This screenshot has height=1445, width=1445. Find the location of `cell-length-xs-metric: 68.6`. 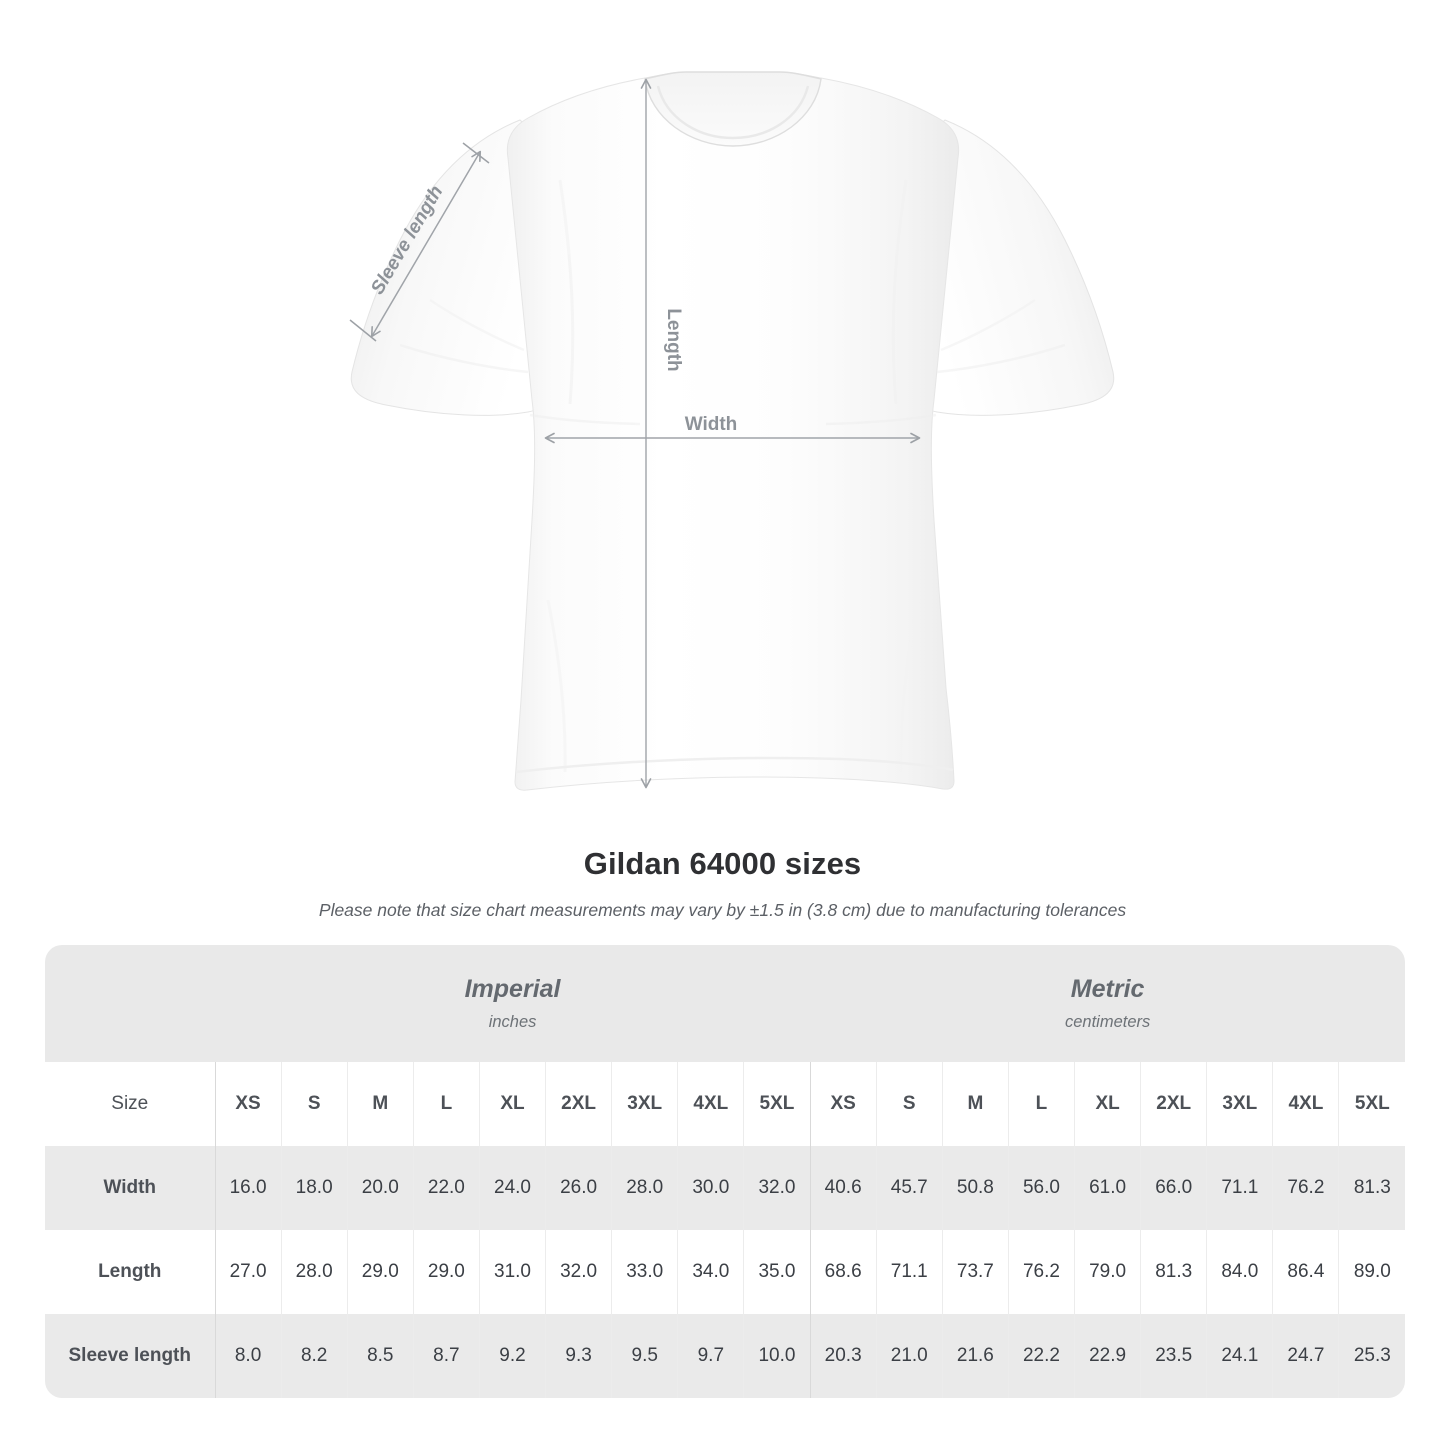

cell-length-xs-metric: 68.6 is located at coordinates (843, 1272).